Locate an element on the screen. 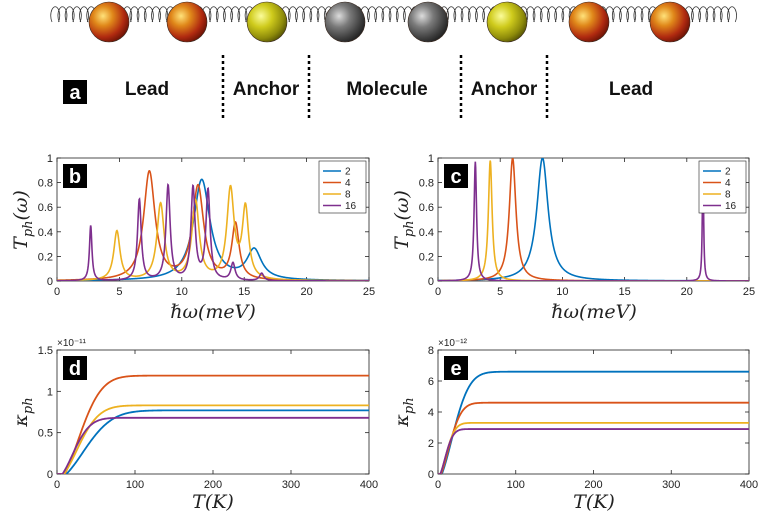  x-tick-label: 20 is located at coordinates (306, 292).